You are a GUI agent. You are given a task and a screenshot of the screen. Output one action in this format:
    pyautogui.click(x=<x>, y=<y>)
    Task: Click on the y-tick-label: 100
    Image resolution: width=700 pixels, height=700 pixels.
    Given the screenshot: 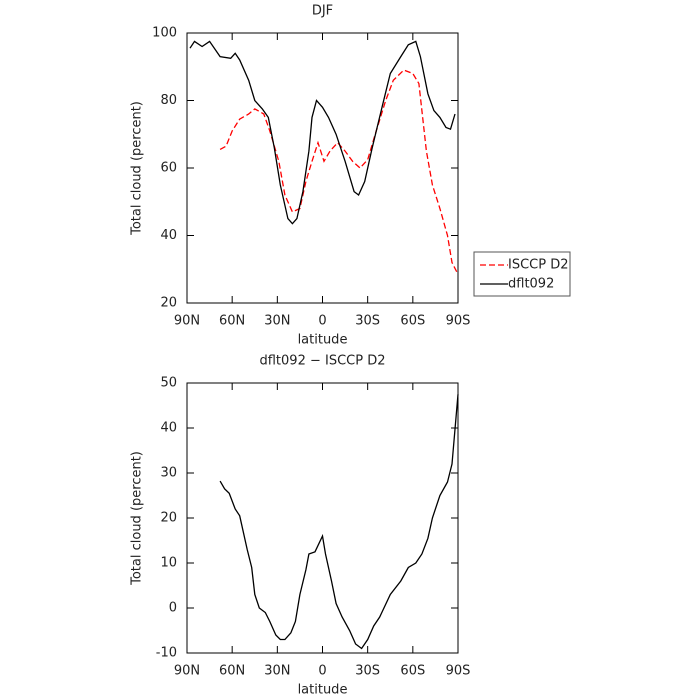 What is the action you would take?
    pyautogui.click(x=164, y=33)
    